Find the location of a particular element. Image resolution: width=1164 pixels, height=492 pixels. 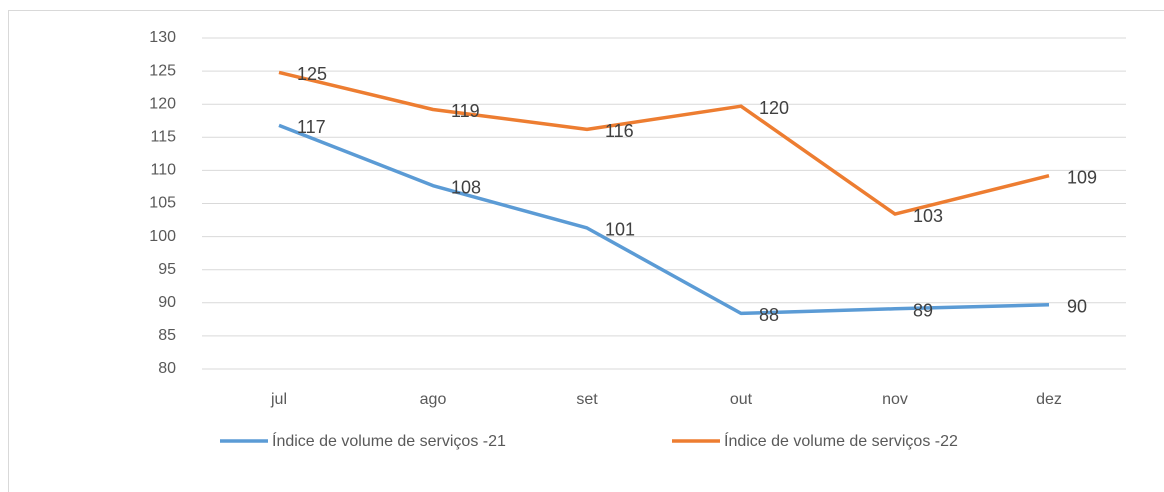

y-tick-label: 90 is located at coordinates (167, 302).